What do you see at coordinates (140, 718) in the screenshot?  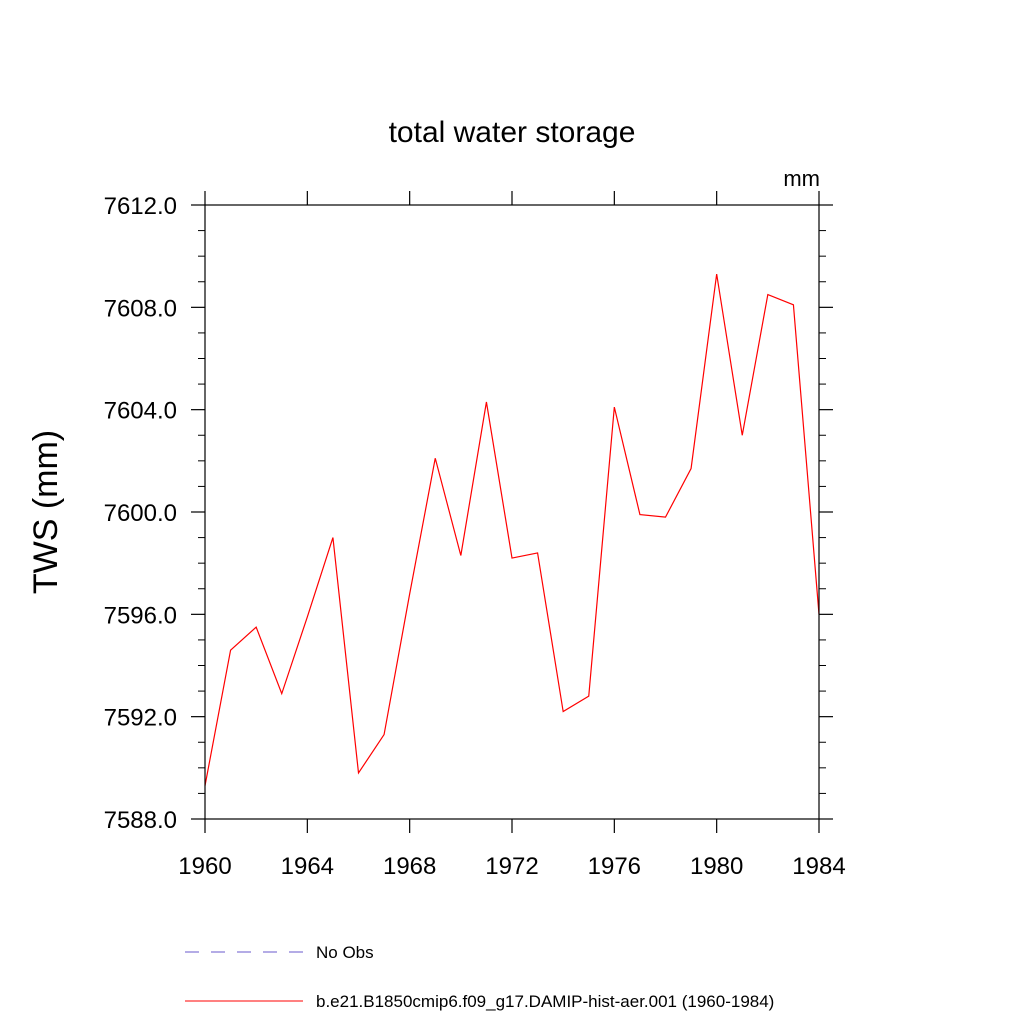 I see `y-tick-label: 7592.0` at bounding box center [140, 718].